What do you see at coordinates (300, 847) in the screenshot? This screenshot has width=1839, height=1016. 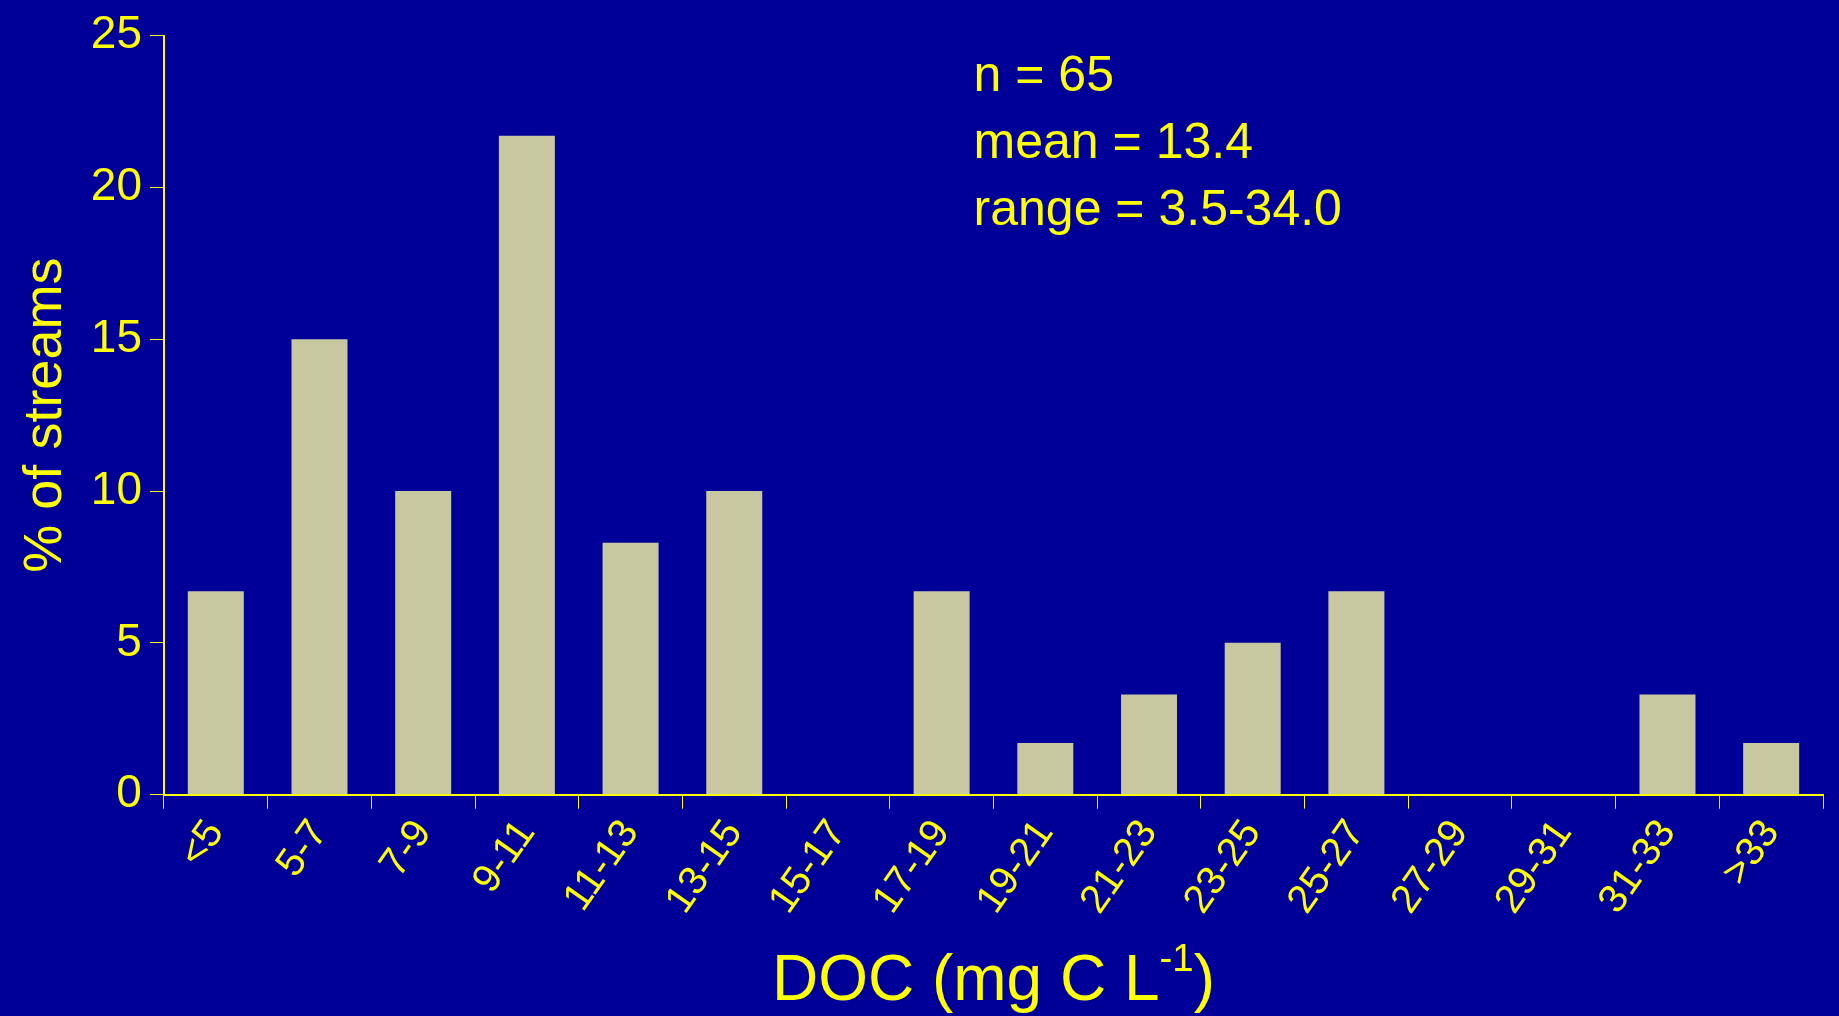 I see `x-tick-label: 5-7` at bounding box center [300, 847].